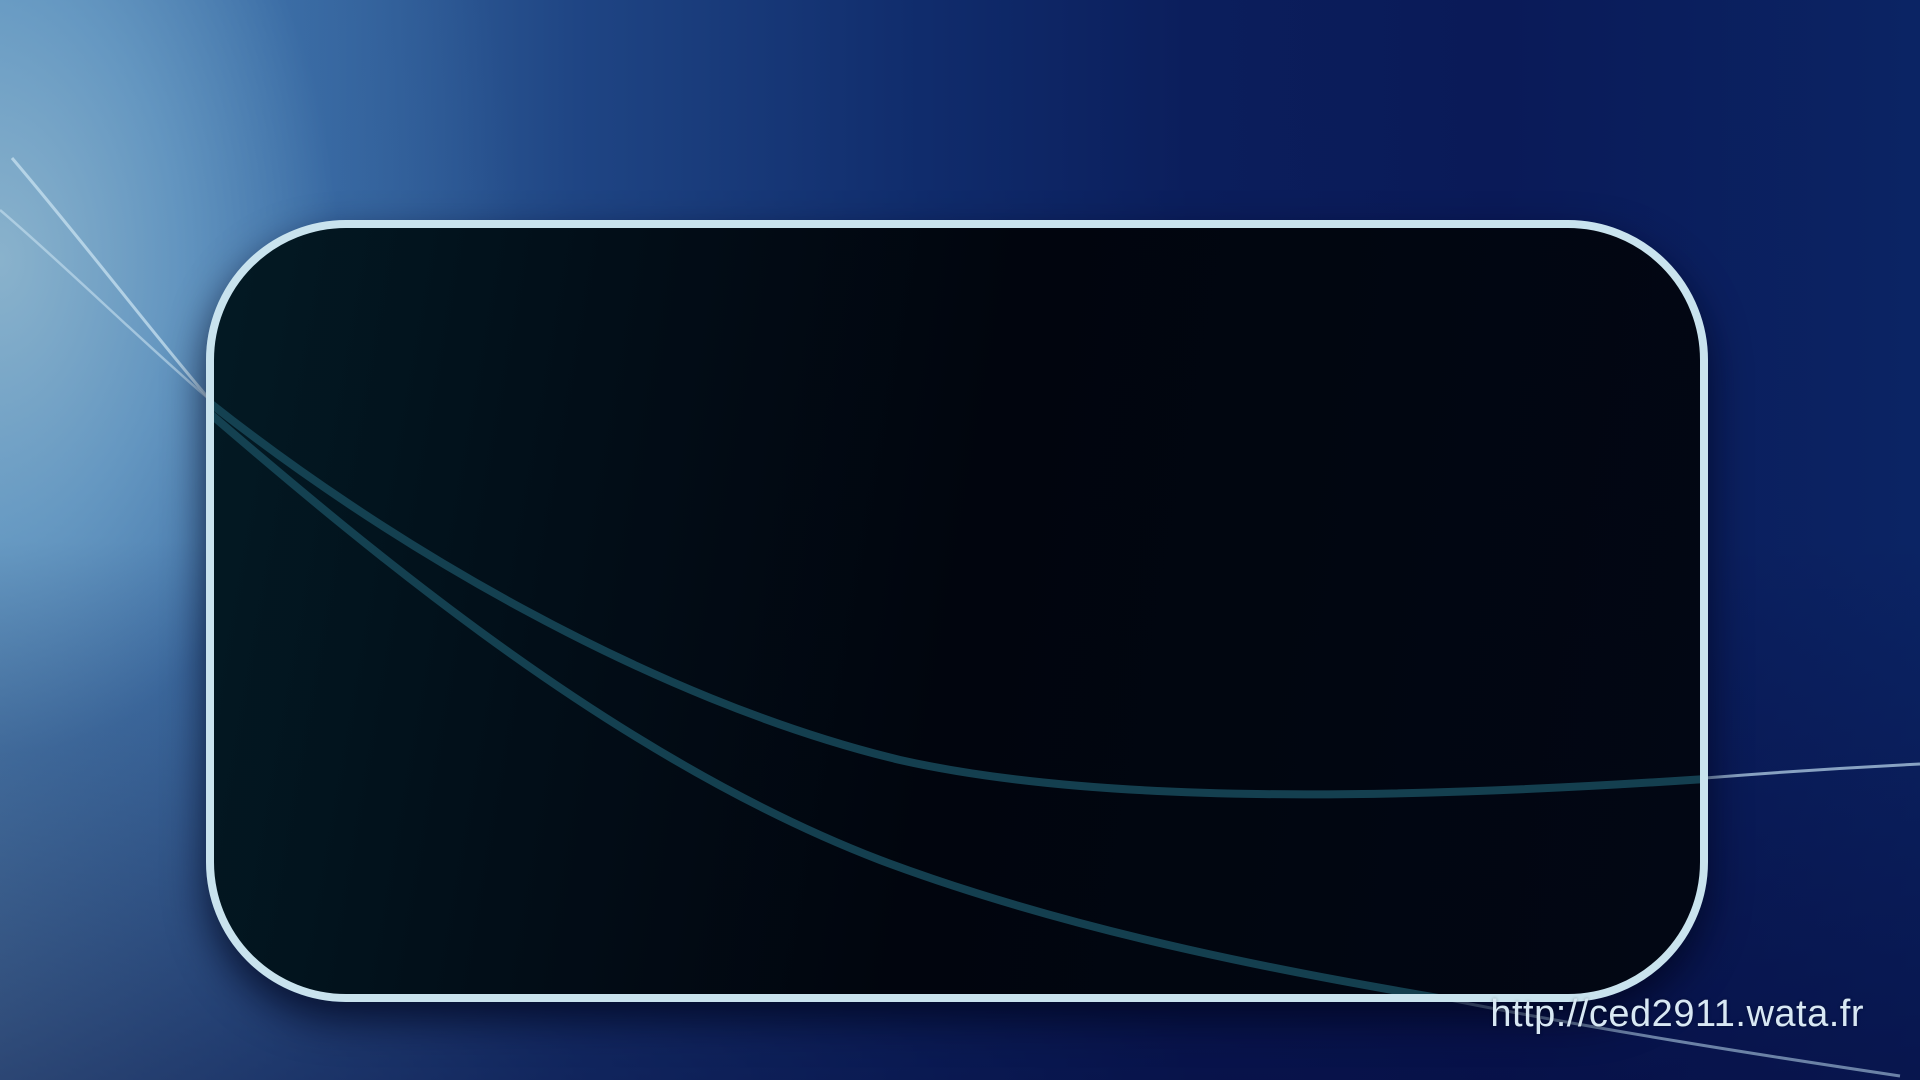 This screenshot has width=1920, height=1080. I want to click on watermark-url: http://ced2911.wata.fr, so click(1677, 1014).